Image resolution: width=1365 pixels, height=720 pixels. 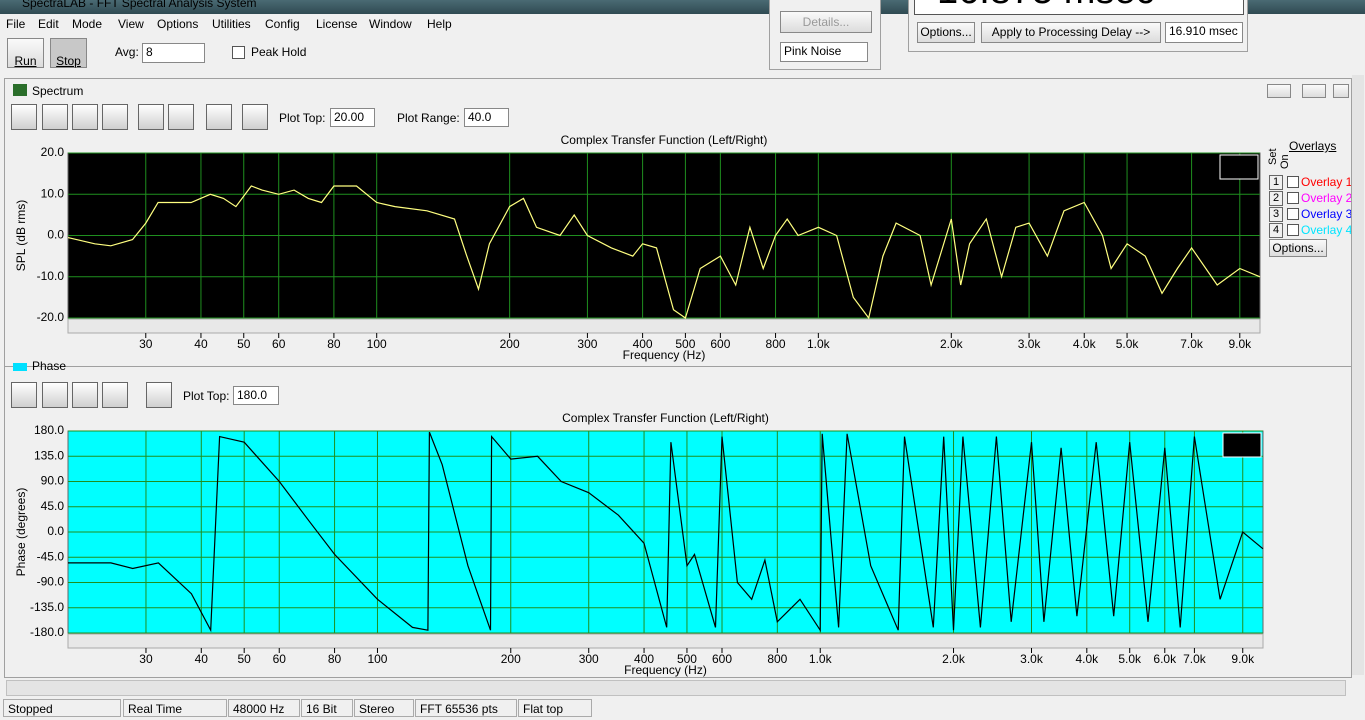 What do you see at coordinates (337, 24) in the screenshot?
I see `menu-item: License` at bounding box center [337, 24].